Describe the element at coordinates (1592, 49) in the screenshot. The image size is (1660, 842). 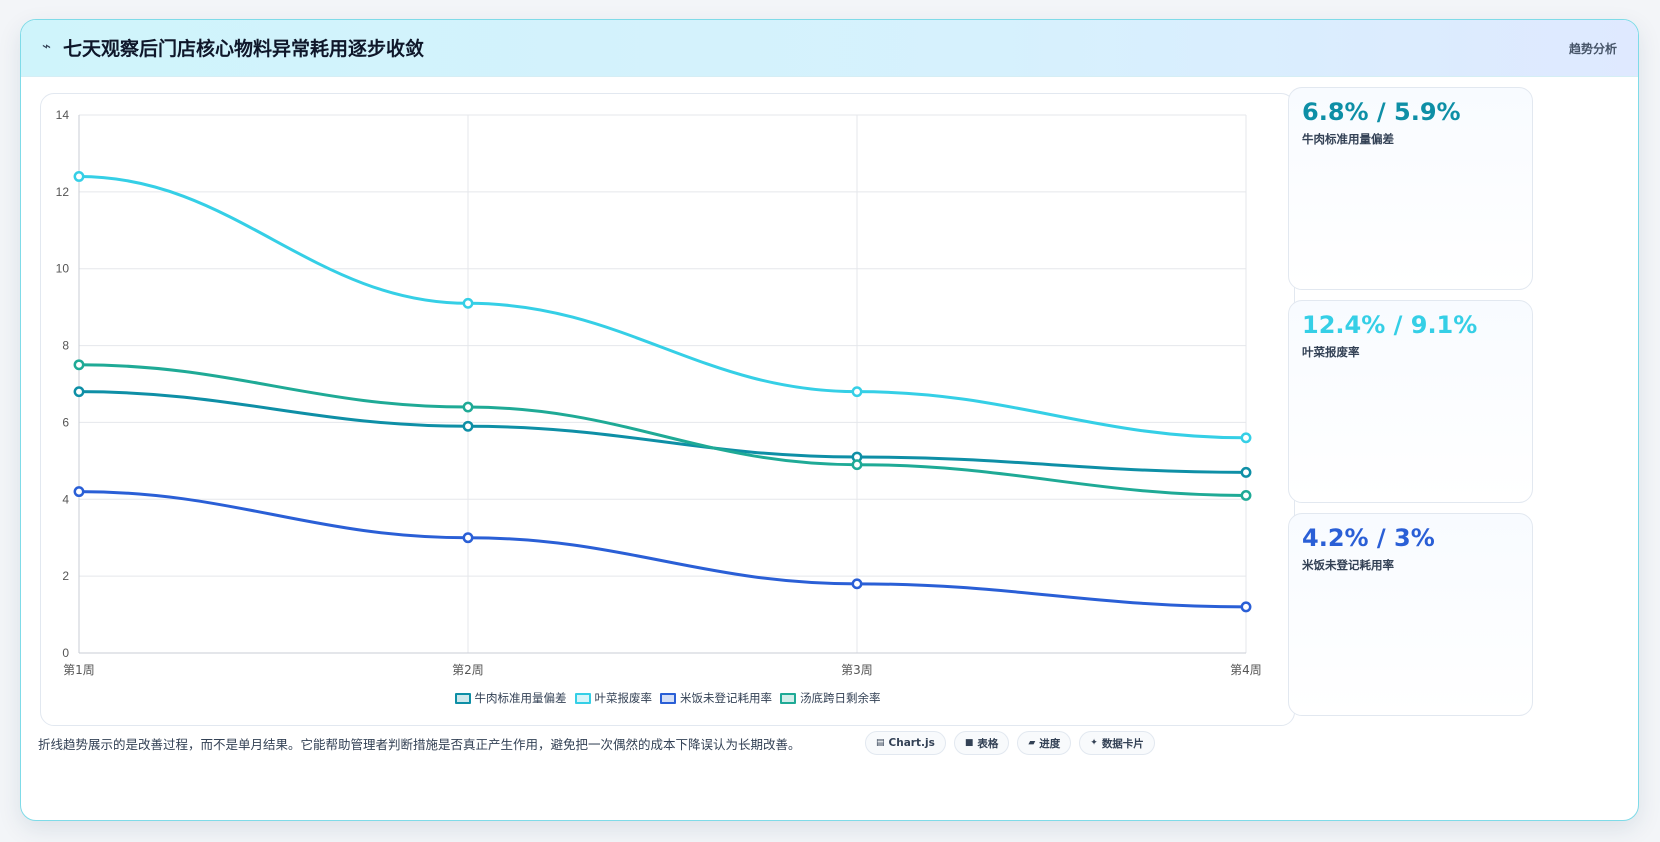
I see `trend-analysis-tag: 趋势分析` at that location.